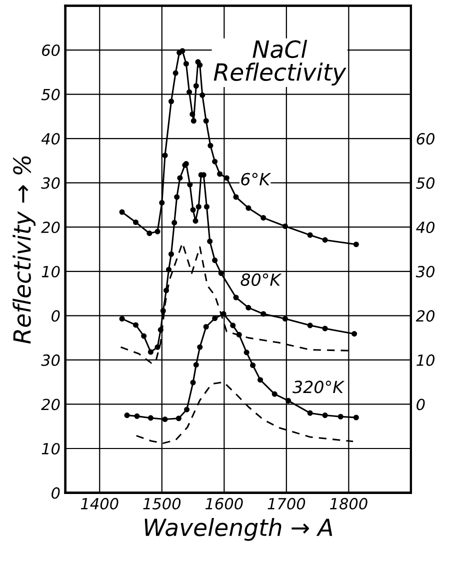 The height and width of the screenshot is (573, 467). Describe the element at coordinates (50, 94) in the screenshot. I see `y-tick-label: 50` at that location.